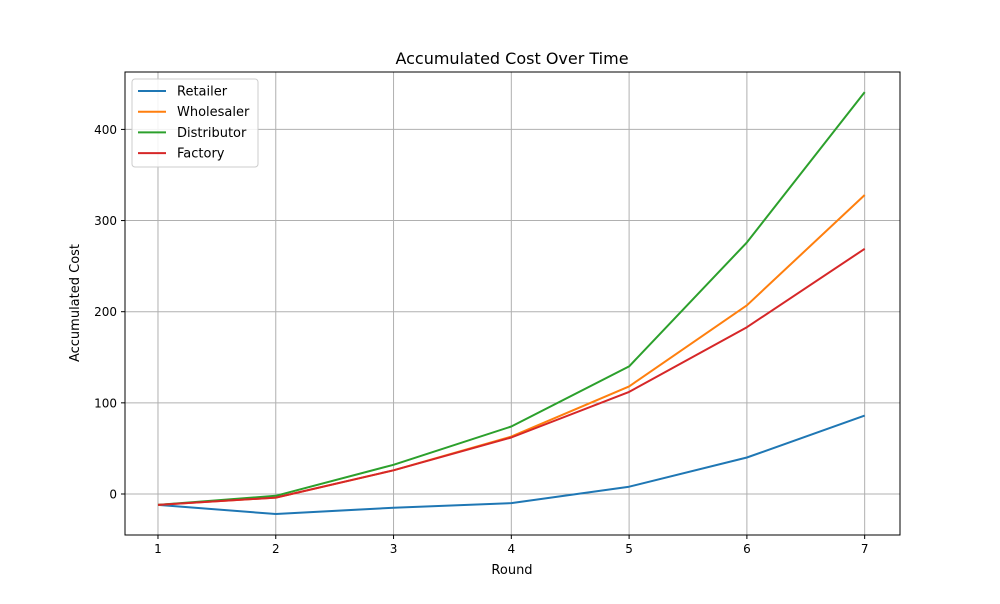 The height and width of the screenshot is (604, 1000). Describe the element at coordinates (512, 549) in the screenshot. I see `x-tick-label: 4` at that location.